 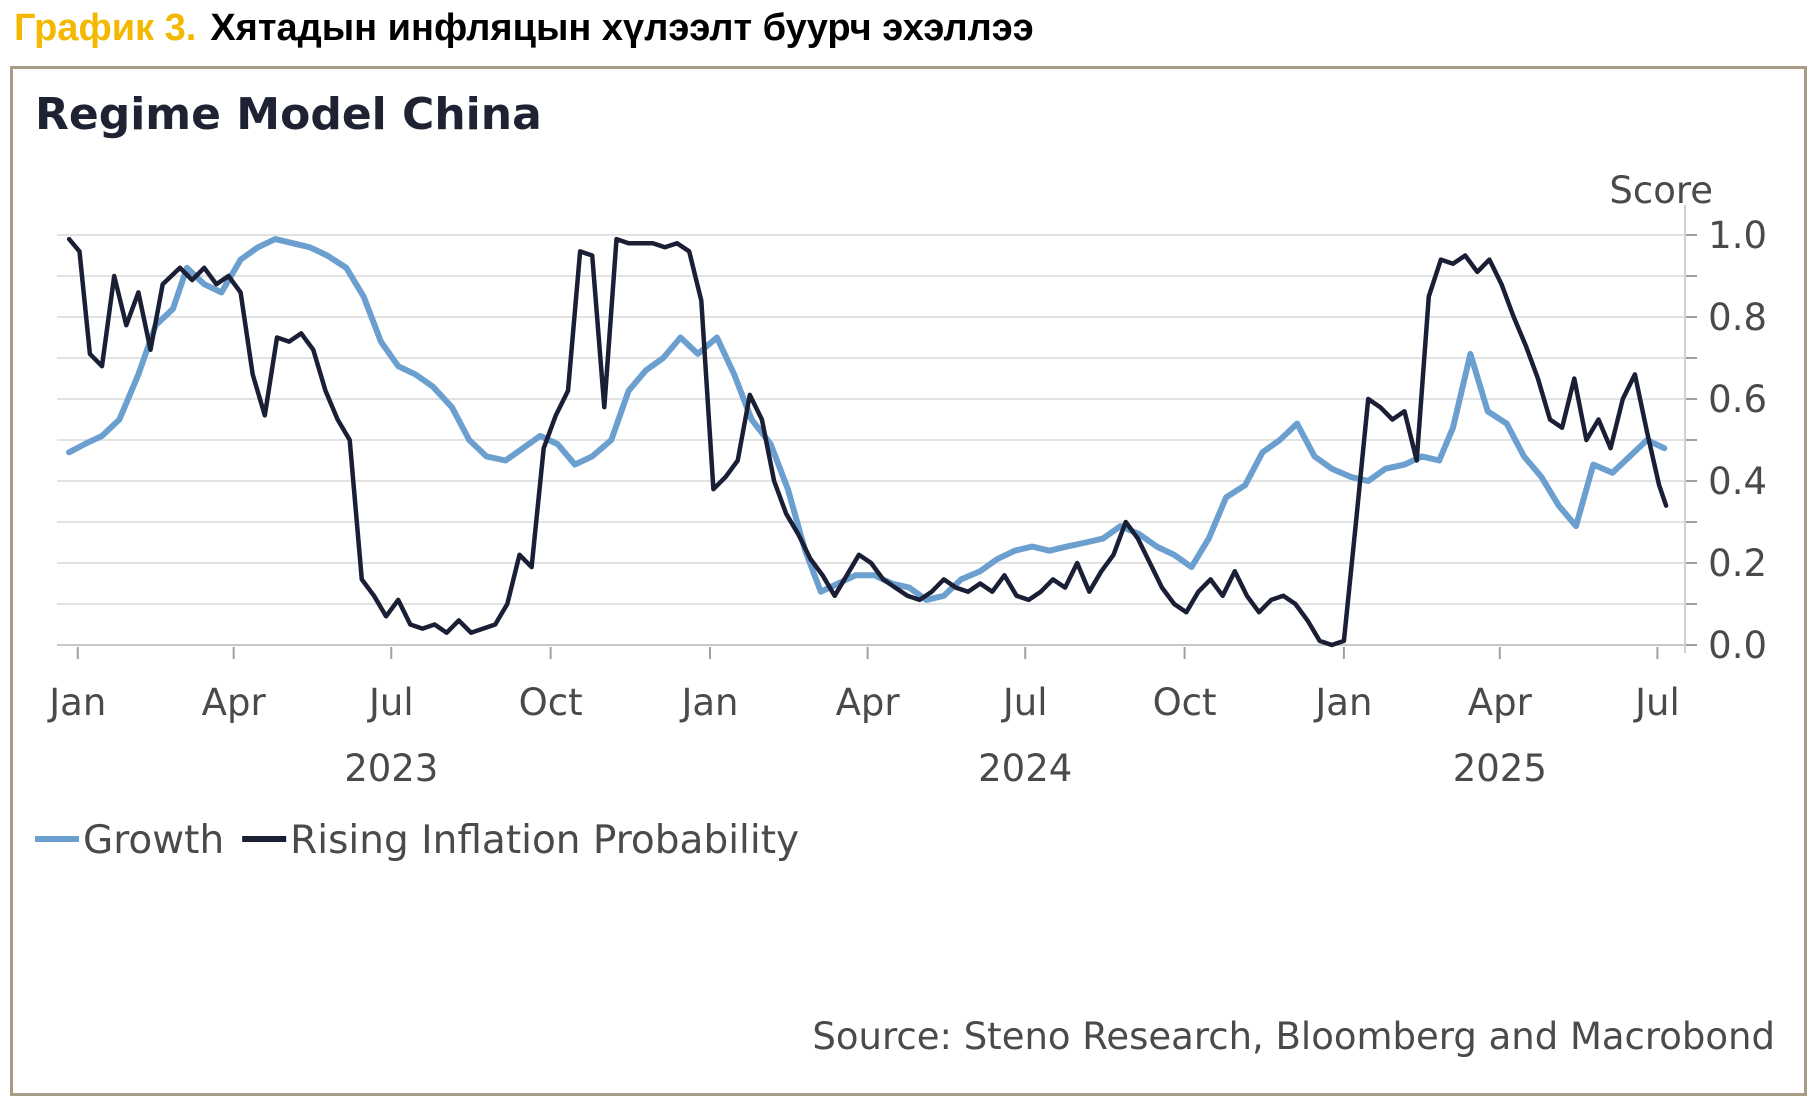 I want to click on y-tick-label: 0.0, so click(x=1737, y=645).